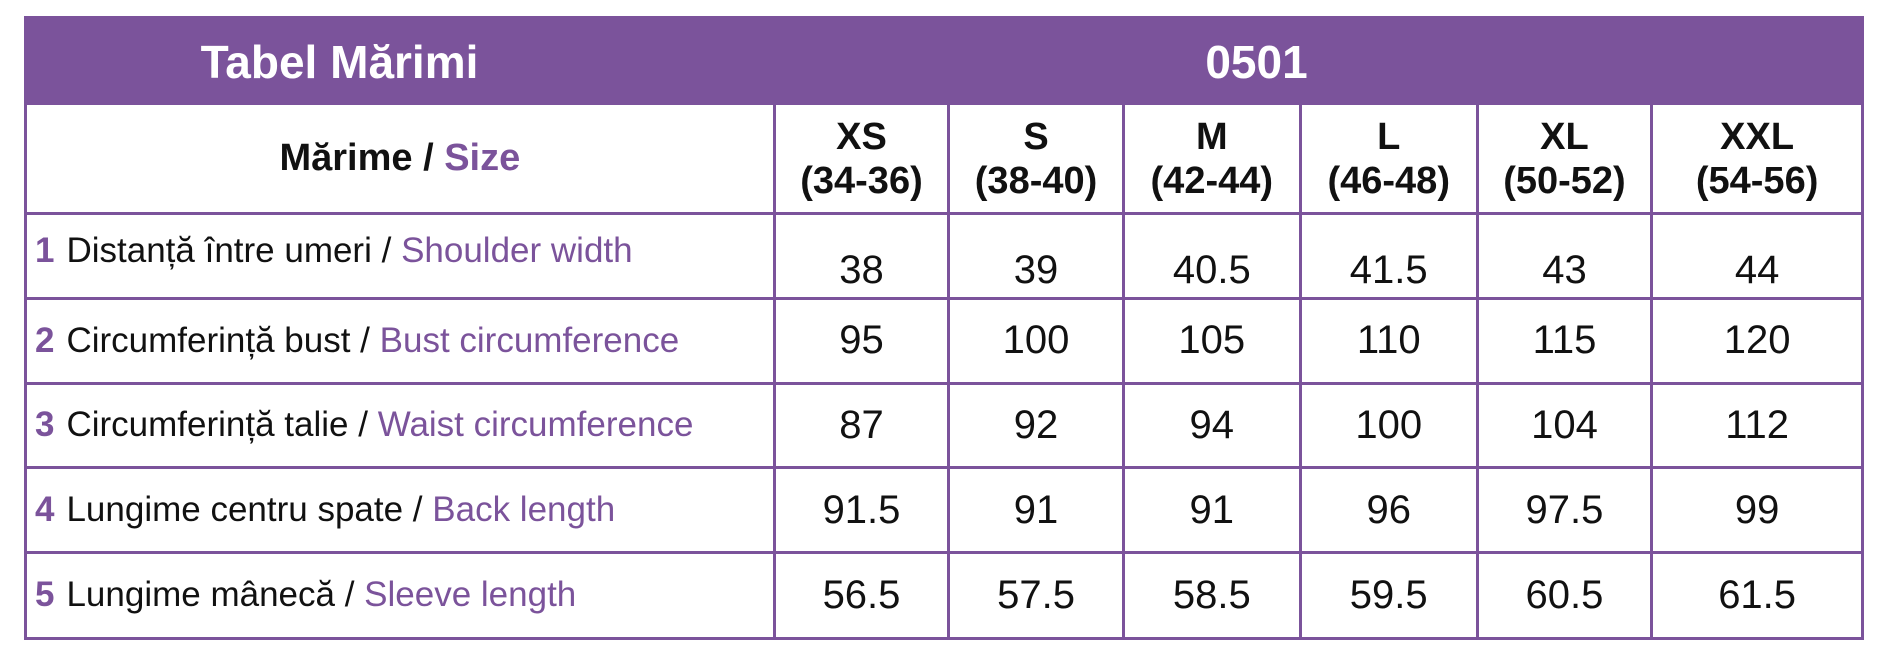  I want to click on table-cell: 57.5, so click(1036, 593).